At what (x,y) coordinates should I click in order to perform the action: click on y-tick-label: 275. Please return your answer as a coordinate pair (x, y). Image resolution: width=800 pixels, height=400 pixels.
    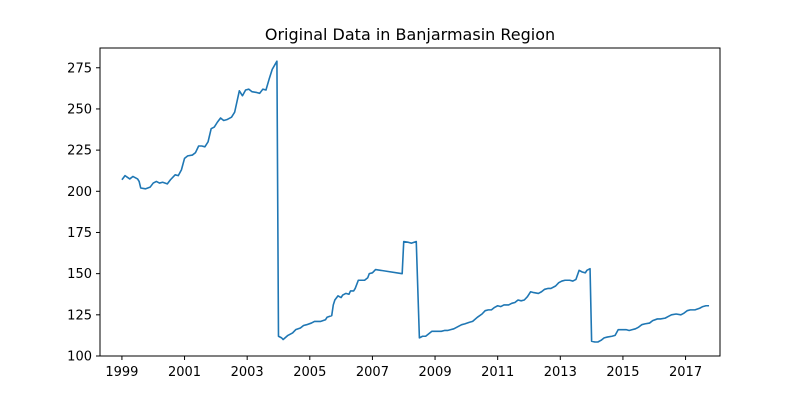
    Looking at the image, I should click on (79, 68).